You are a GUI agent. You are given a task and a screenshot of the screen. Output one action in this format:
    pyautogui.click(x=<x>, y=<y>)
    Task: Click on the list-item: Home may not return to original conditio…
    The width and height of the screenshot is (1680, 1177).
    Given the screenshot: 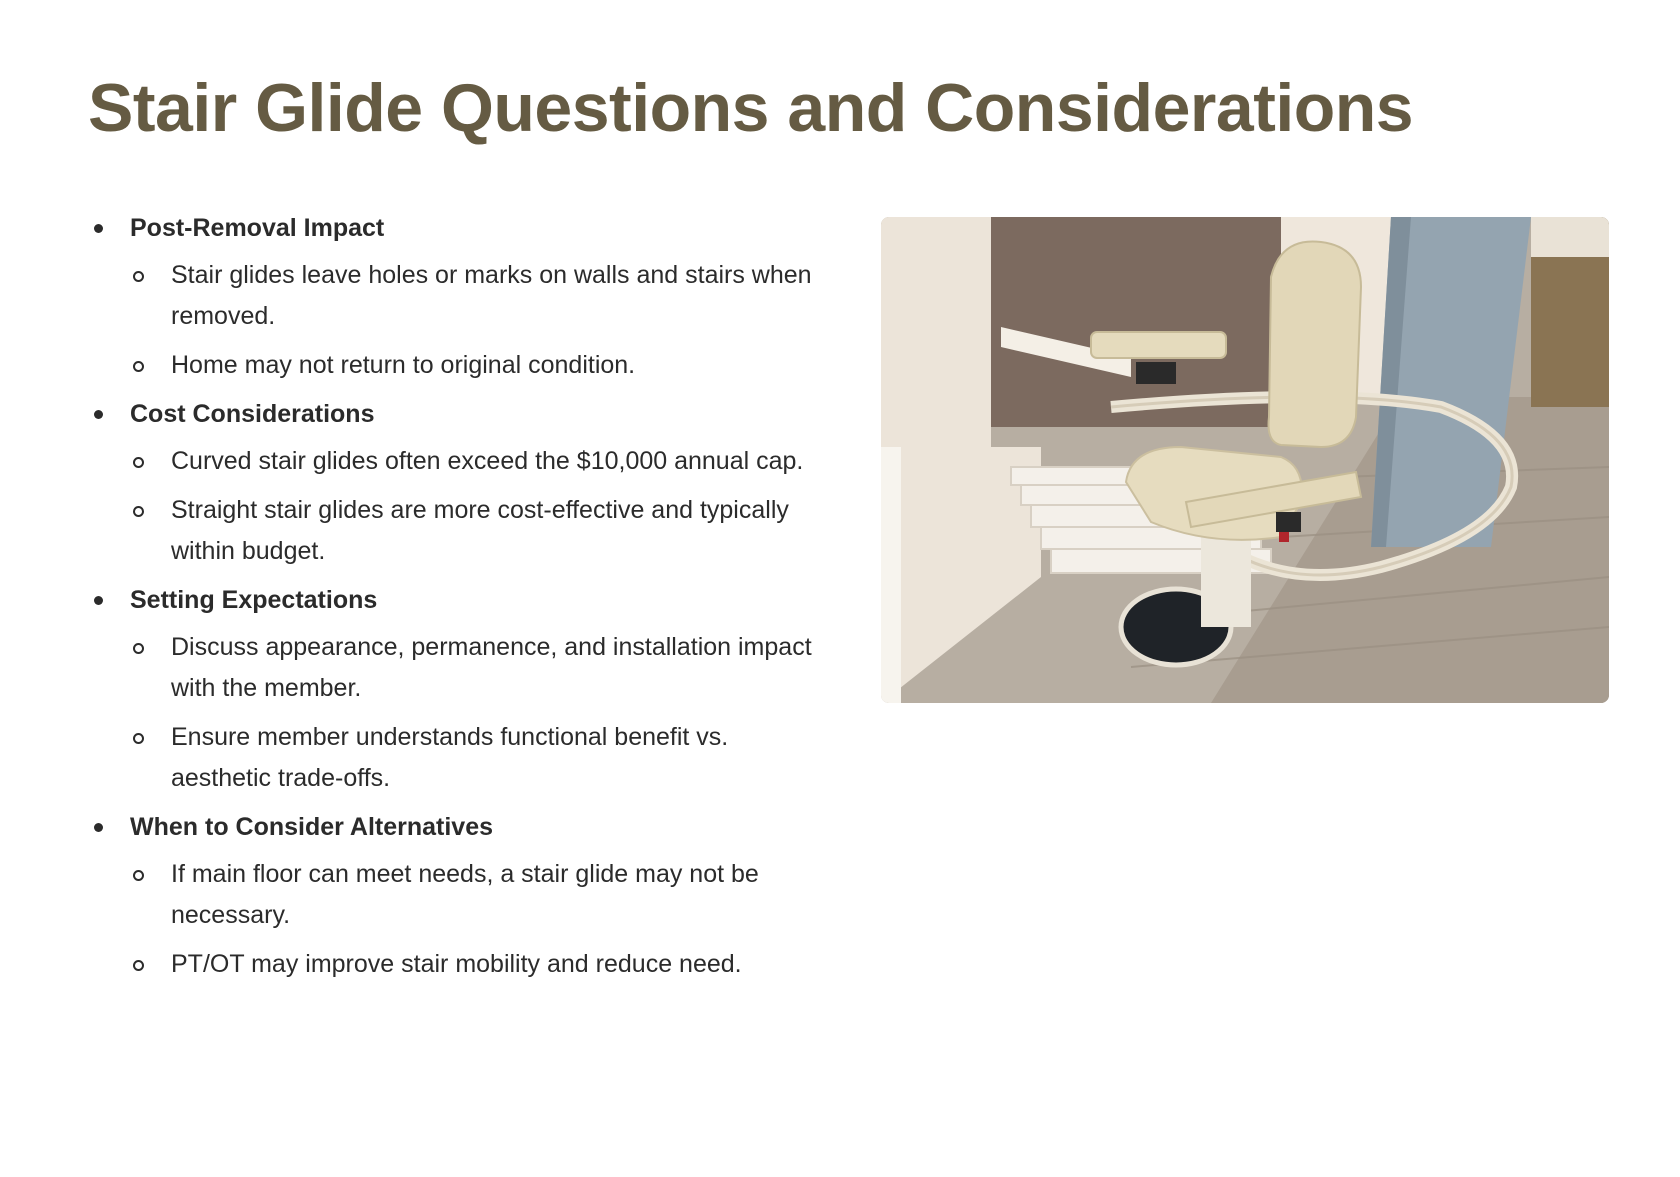 What is the action you would take?
    pyautogui.click(x=479, y=365)
    